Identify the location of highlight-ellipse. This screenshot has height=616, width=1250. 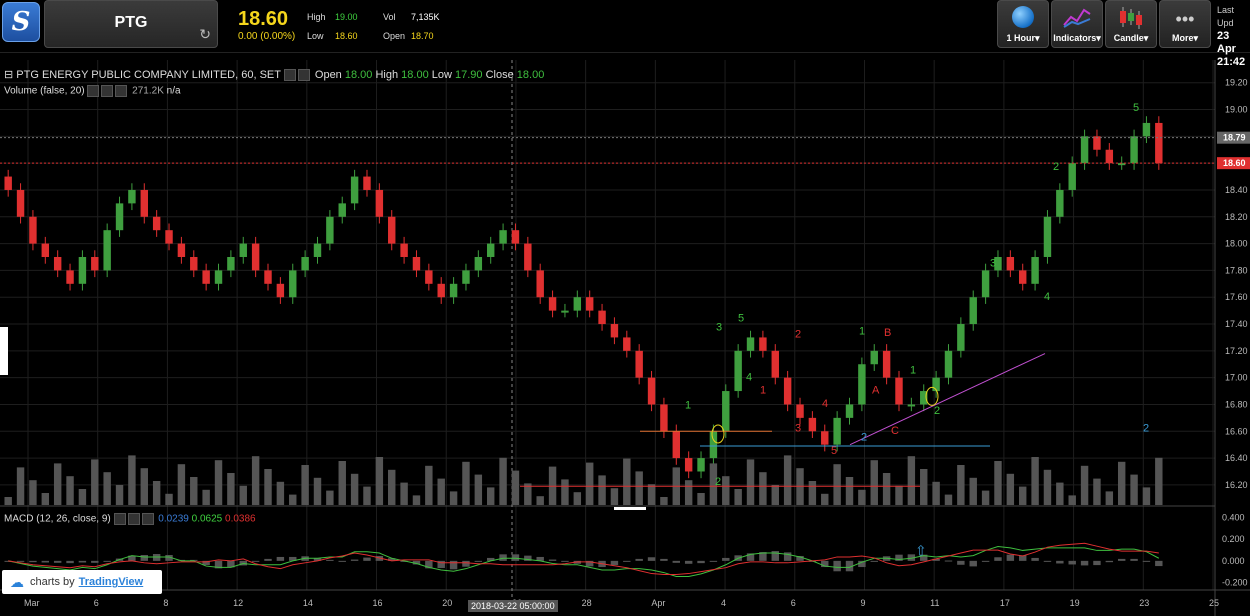
(718, 434).